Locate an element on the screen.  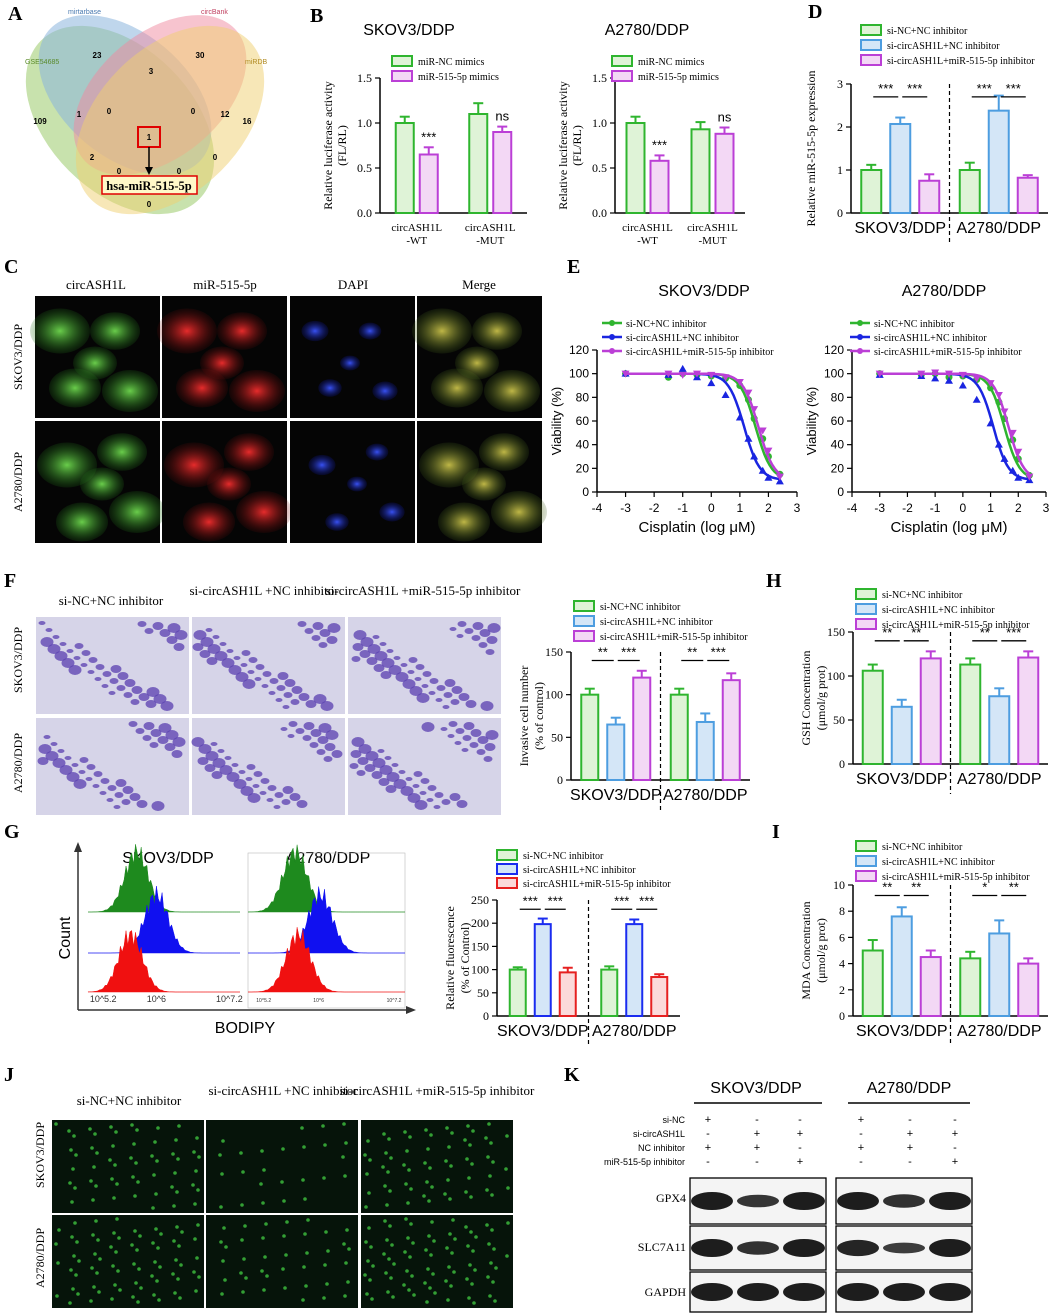
legend-marker is located at coordinates (860, 337).